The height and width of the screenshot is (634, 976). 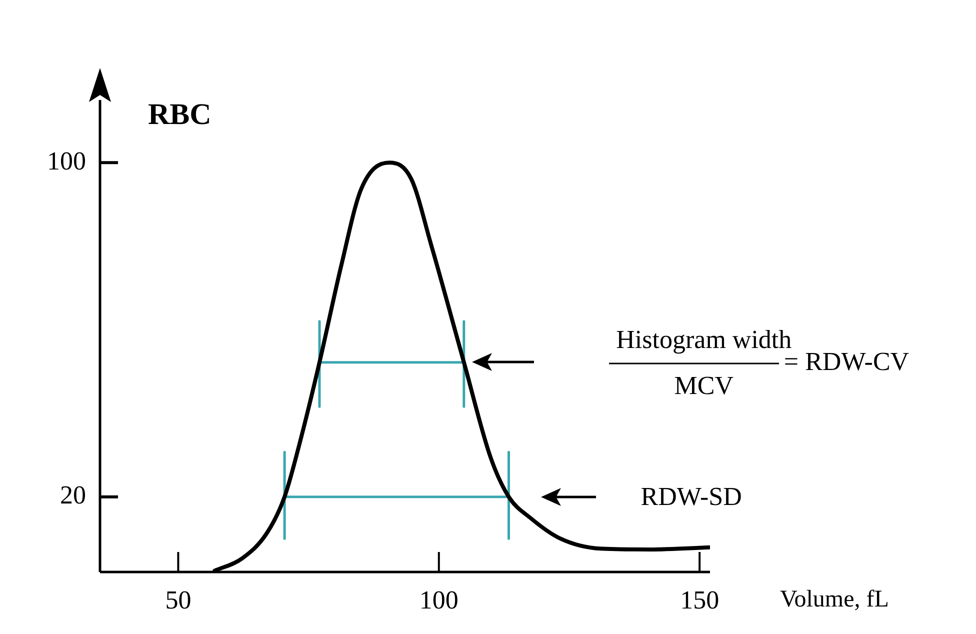 I want to click on x-tick-label: 150, so click(x=700, y=599).